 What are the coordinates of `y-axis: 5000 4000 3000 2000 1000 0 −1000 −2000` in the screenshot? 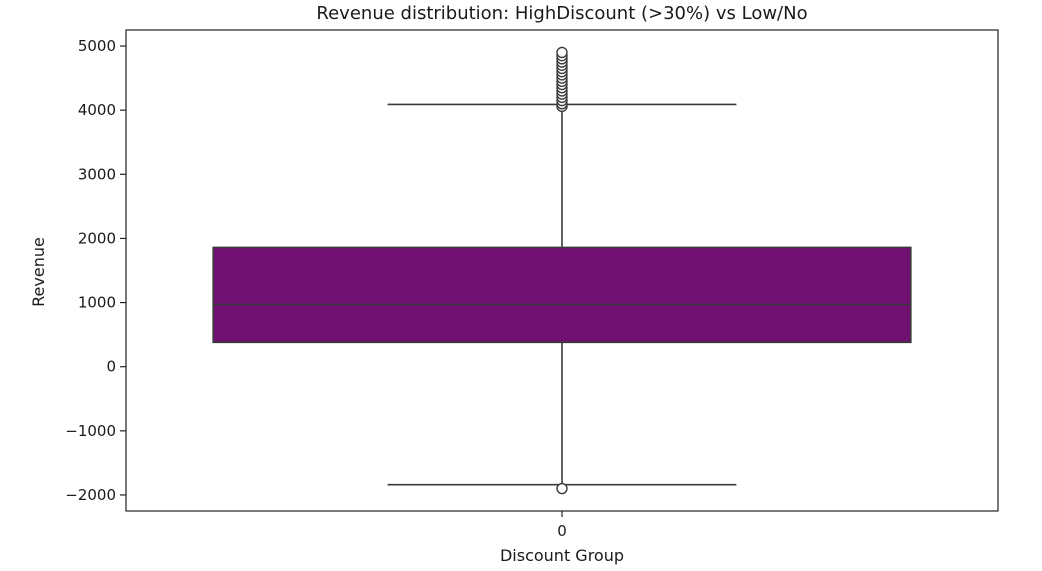 It's located at (95, 270).